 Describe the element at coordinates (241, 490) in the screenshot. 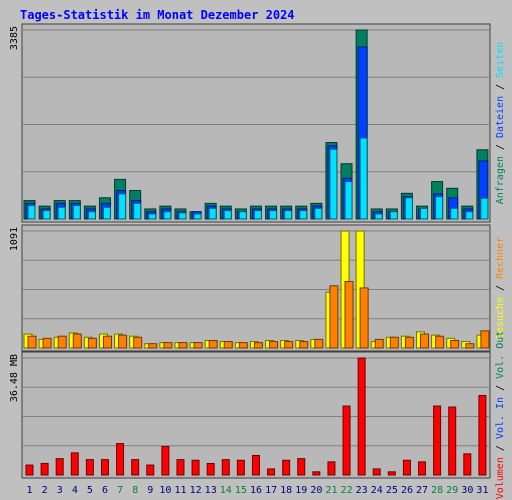

I see `x-tick-label-day-15: 15` at that location.